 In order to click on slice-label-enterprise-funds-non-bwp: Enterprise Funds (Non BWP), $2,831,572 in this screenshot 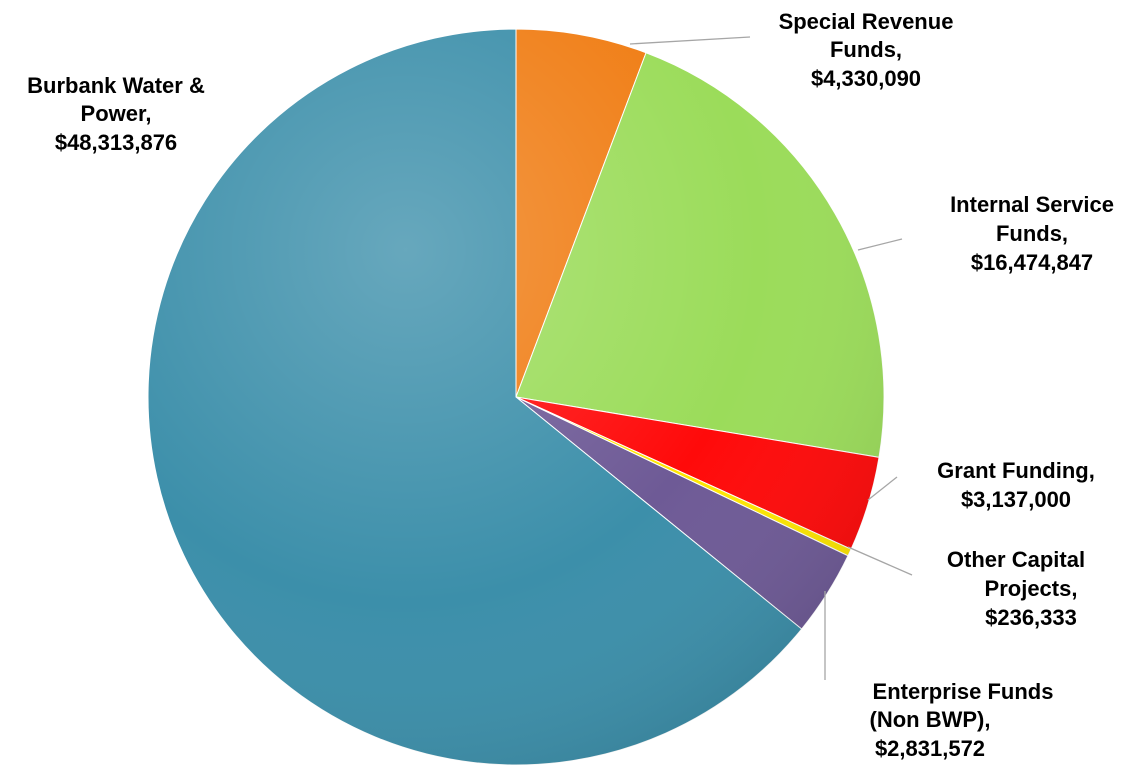, I will do `click(962, 720)`.